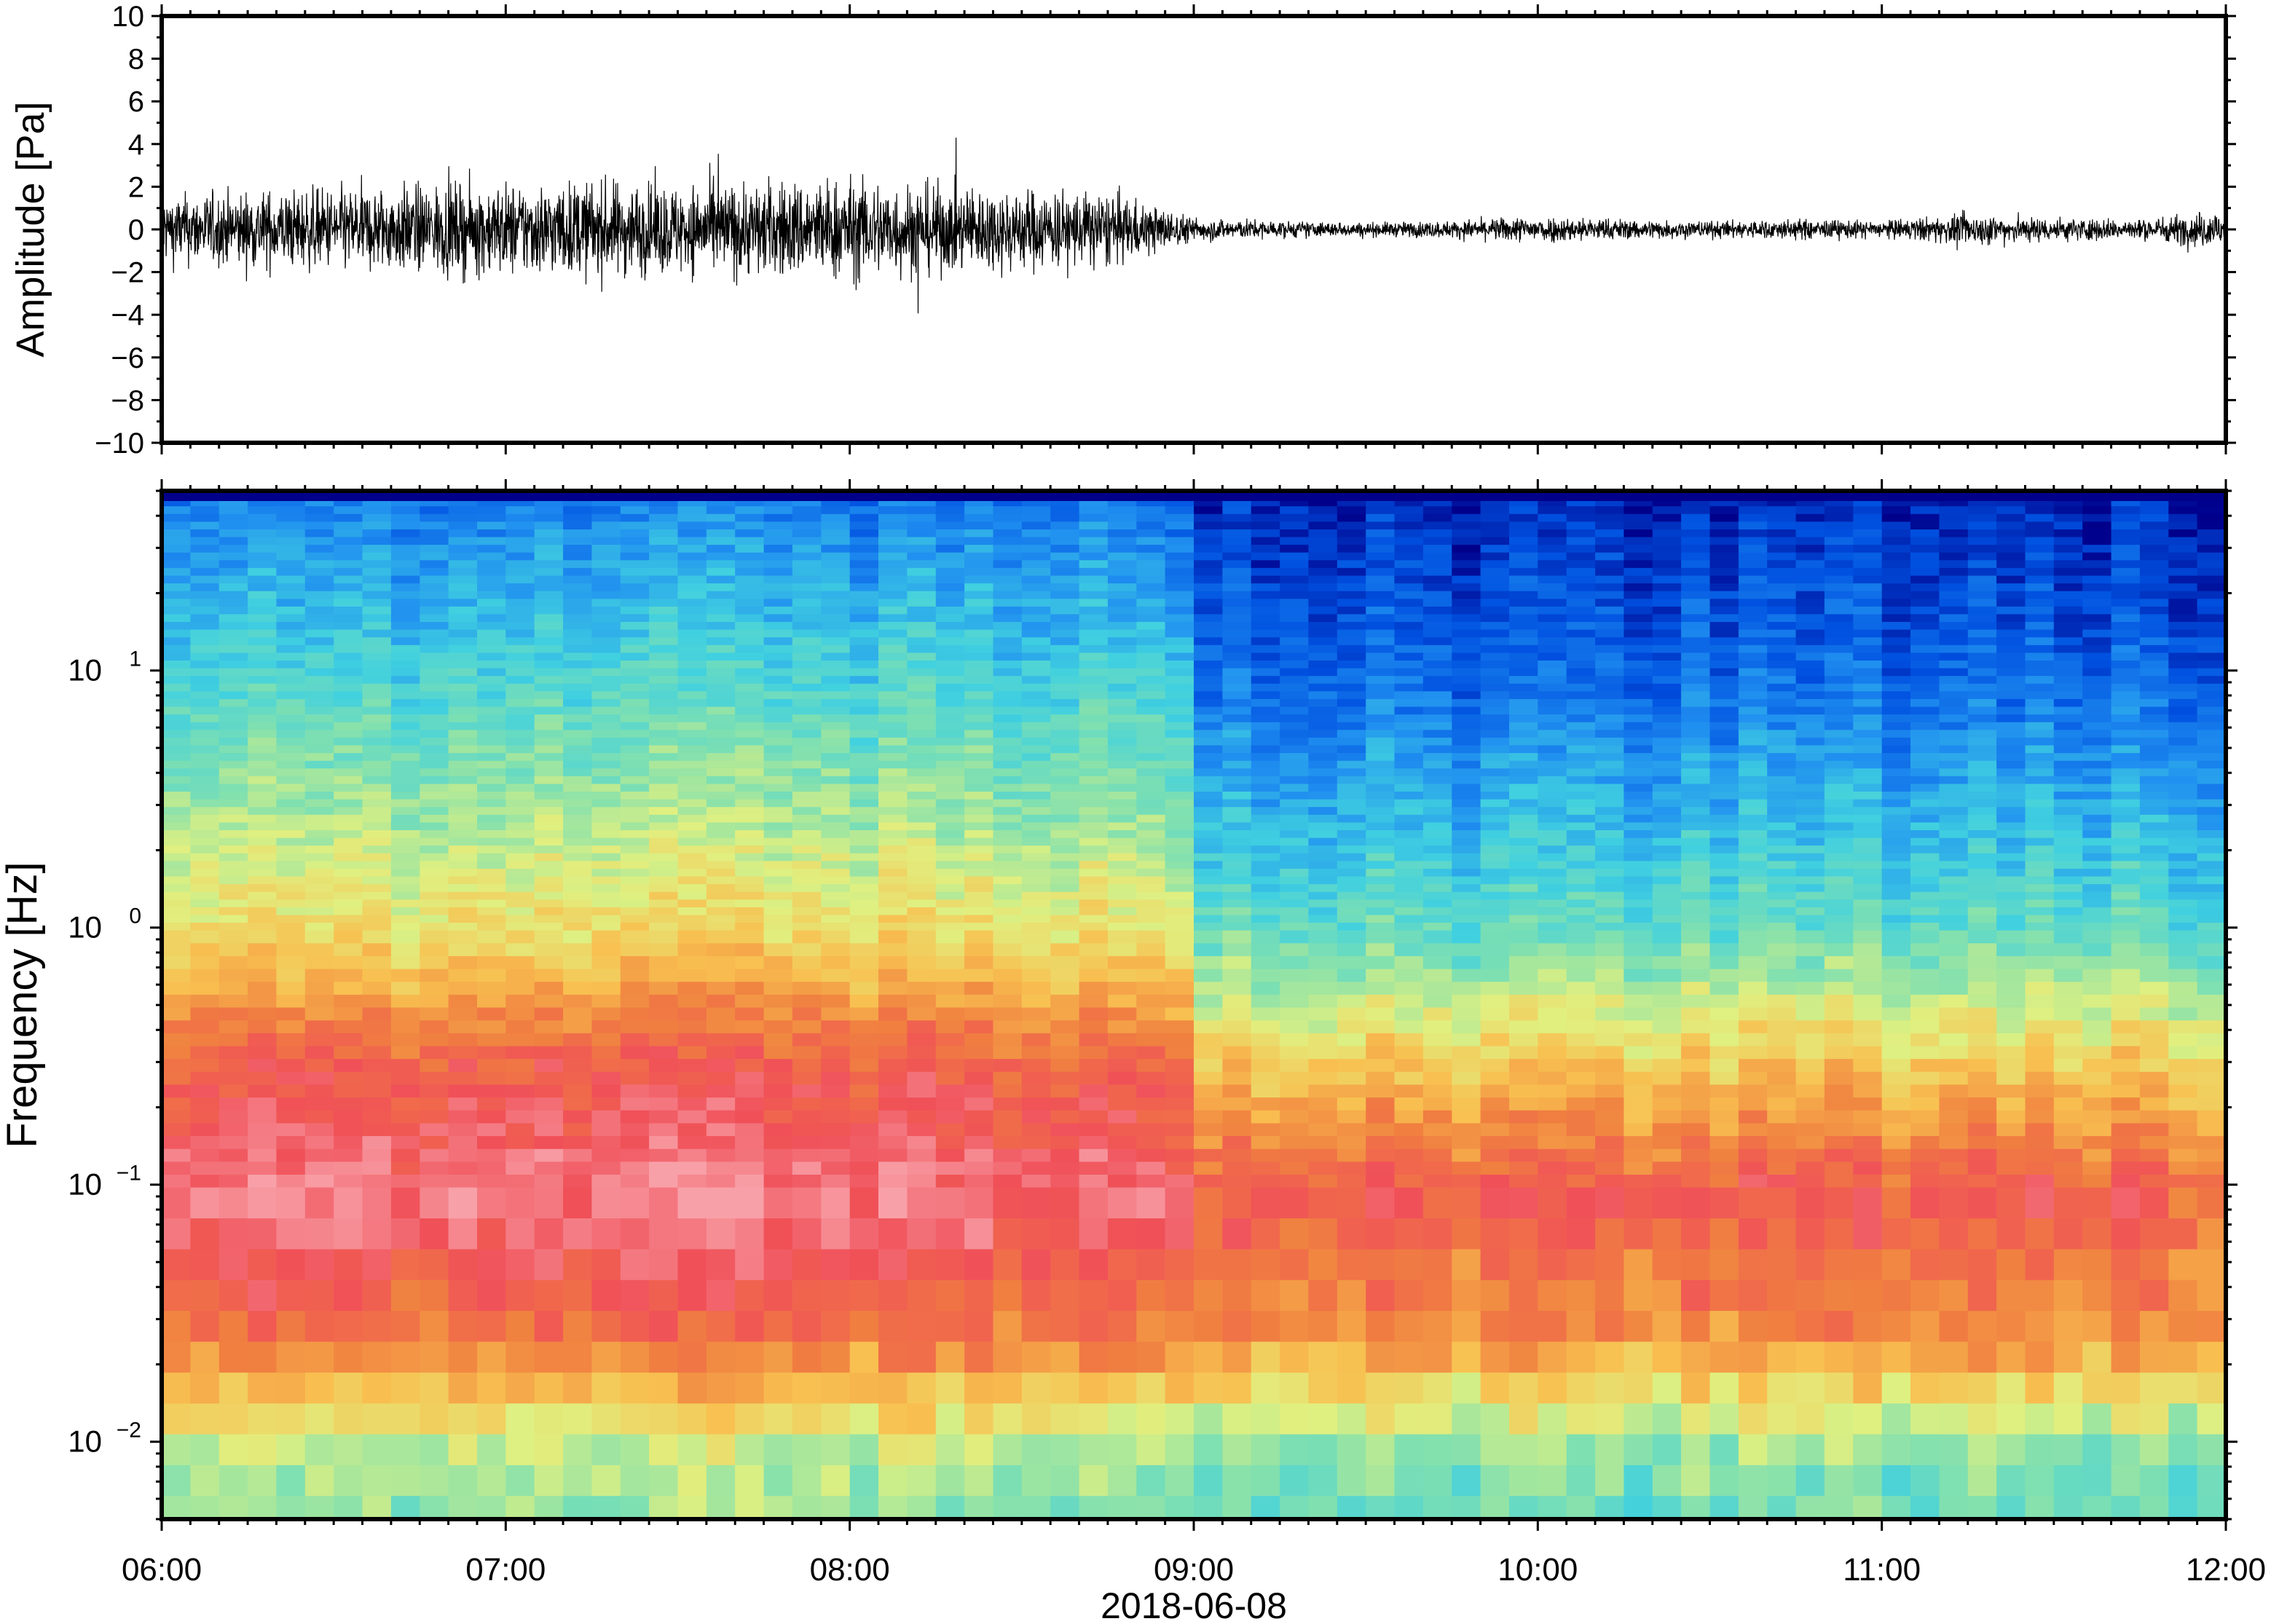  What do you see at coordinates (127, 358) in the screenshot?
I see `waveform-y-tick-label: −6` at bounding box center [127, 358].